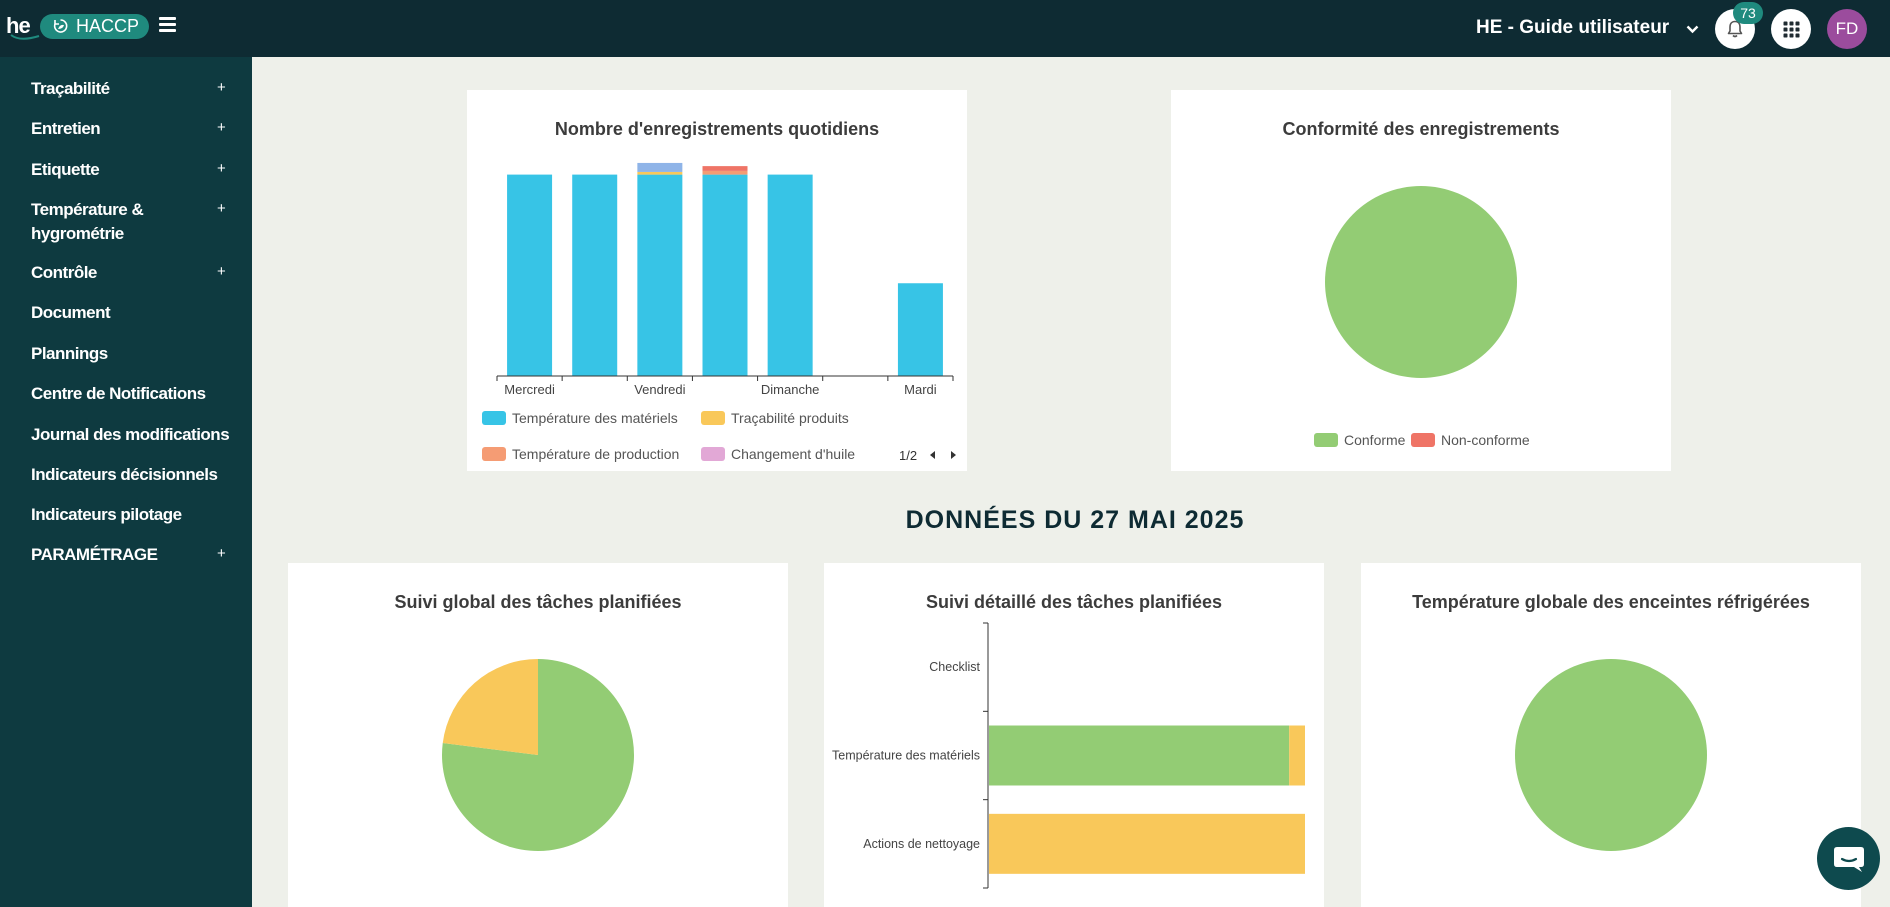 The width and height of the screenshot is (1890, 907). I want to click on section-title: DONNÉES DU 27 MAI 2025, so click(1075, 520).